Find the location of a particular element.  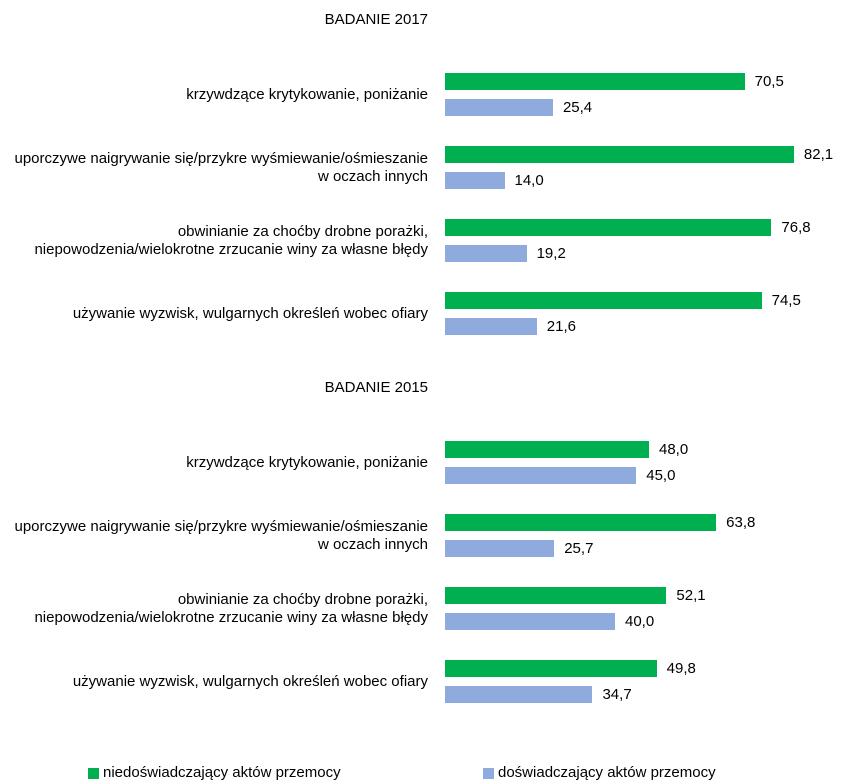

value-label: 25,7 is located at coordinates (579, 548).